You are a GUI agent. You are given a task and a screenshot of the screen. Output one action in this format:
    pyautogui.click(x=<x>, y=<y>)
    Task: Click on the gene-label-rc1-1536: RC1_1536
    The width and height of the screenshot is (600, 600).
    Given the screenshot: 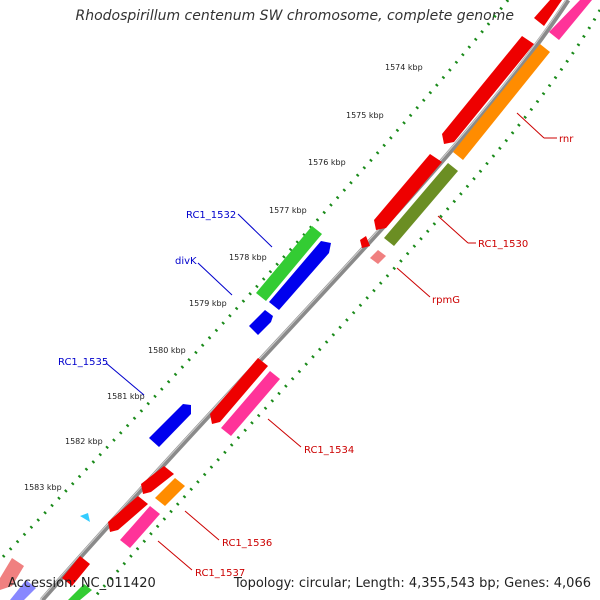 What is the action you would take?
    pyautogui.click(x=247, y=543)
    